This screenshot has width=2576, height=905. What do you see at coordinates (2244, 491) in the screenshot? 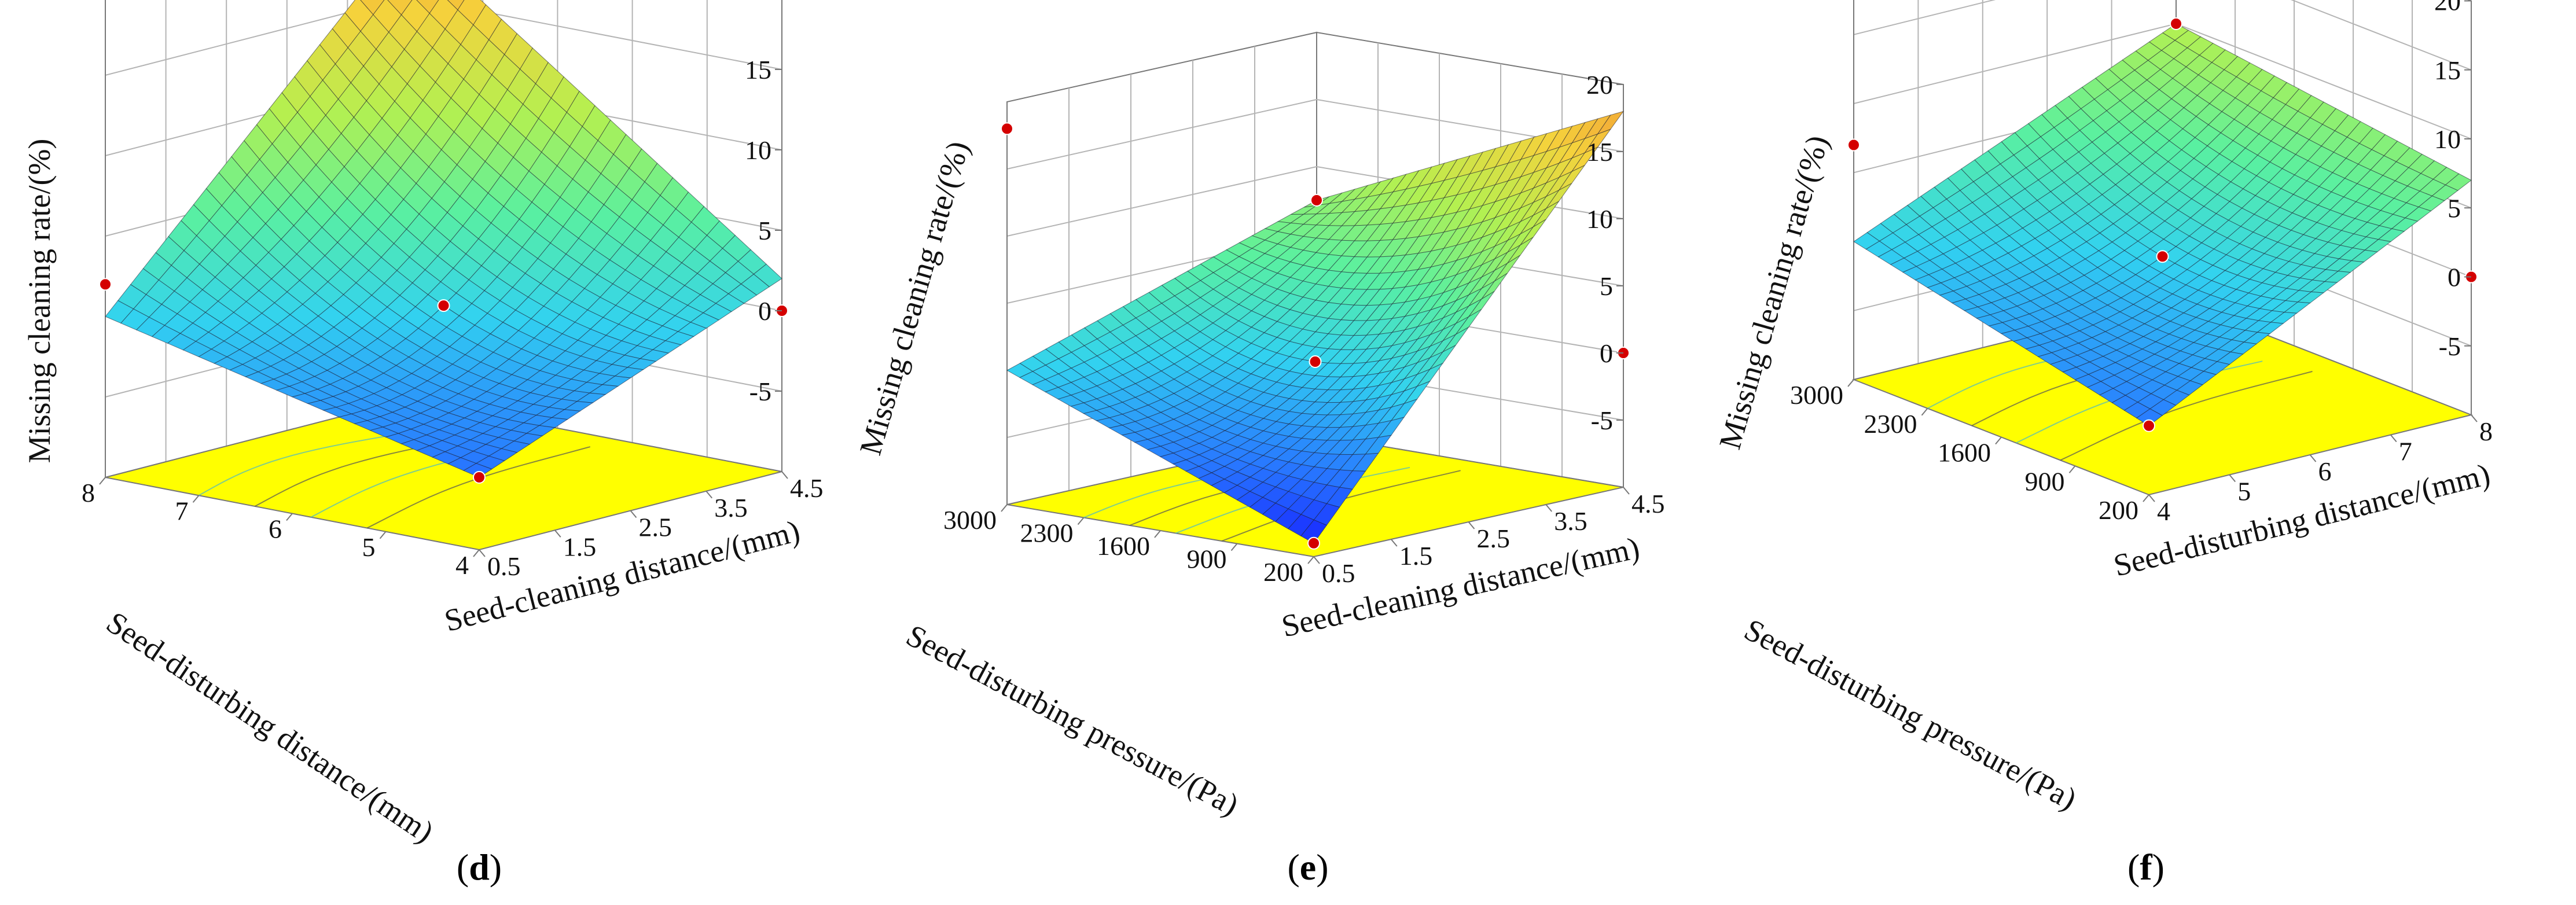
I see `right-axis-tick-label: 5` at bounding box center [2244, 491].